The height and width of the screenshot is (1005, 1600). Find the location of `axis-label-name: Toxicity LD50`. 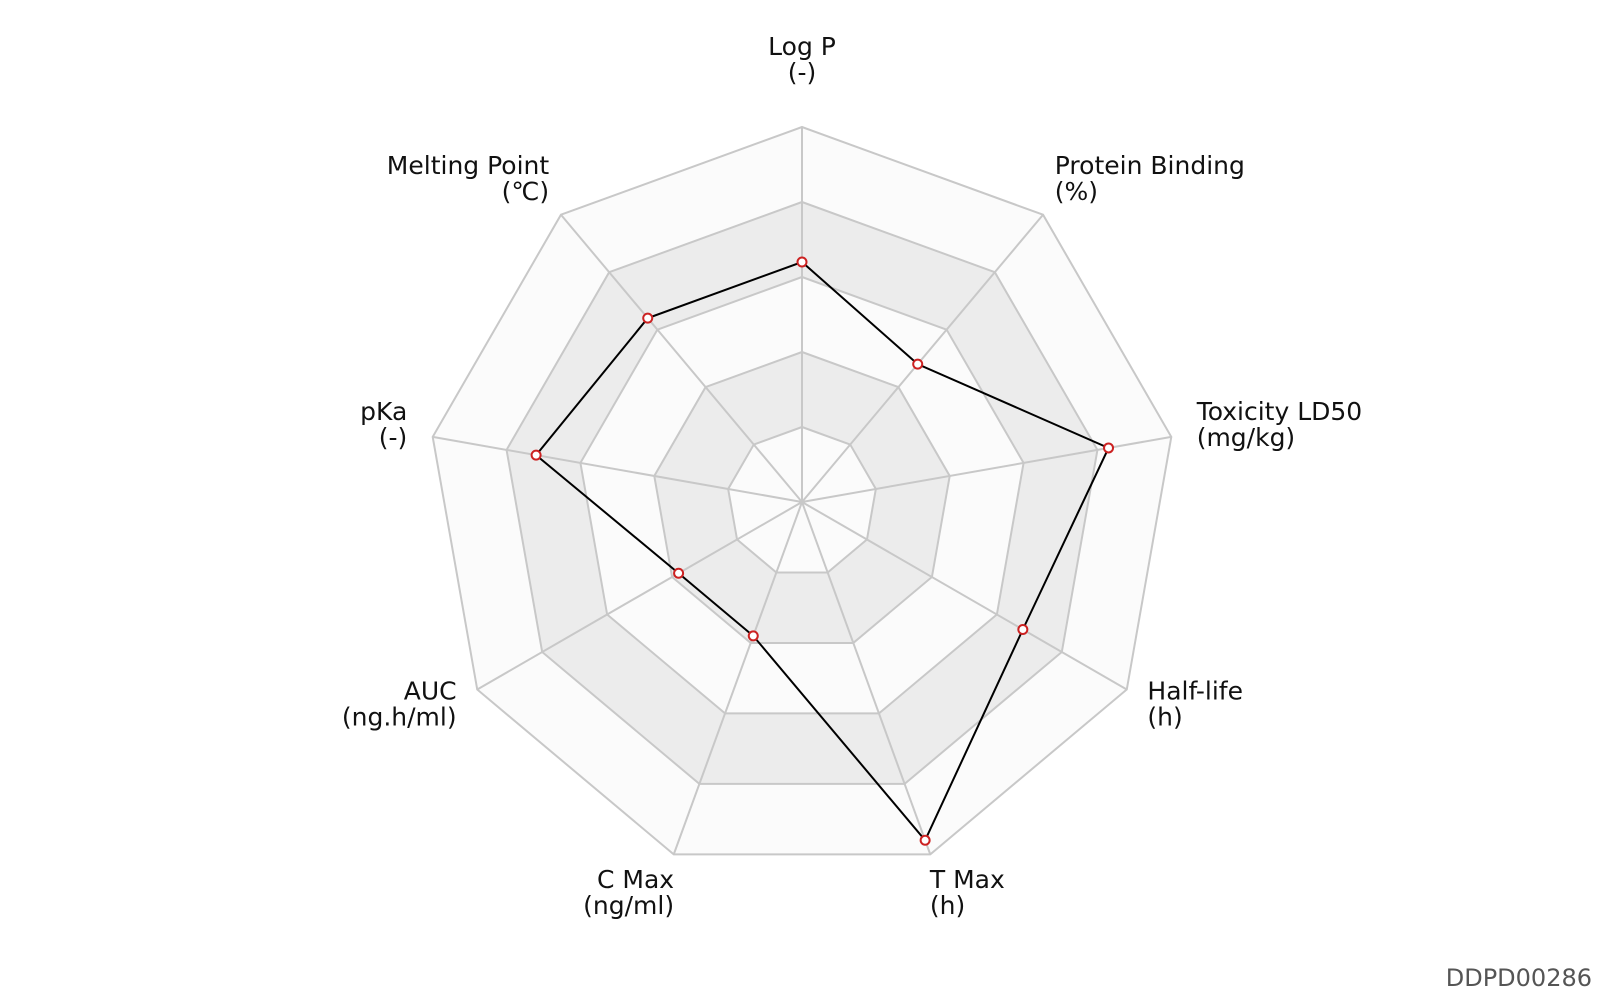

axis-label-name: Toxicity LD50 is located at coordinates (1279, 411).